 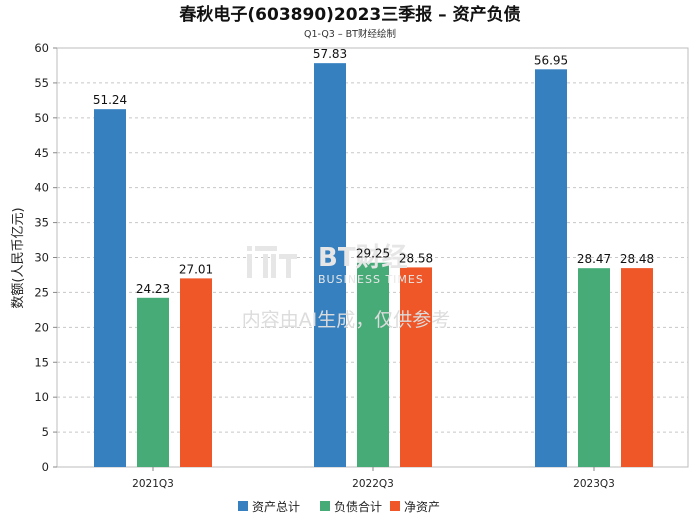 I want to click on watermark-sub-text: BUSINESS TIMES, so click(x=371, y=279).